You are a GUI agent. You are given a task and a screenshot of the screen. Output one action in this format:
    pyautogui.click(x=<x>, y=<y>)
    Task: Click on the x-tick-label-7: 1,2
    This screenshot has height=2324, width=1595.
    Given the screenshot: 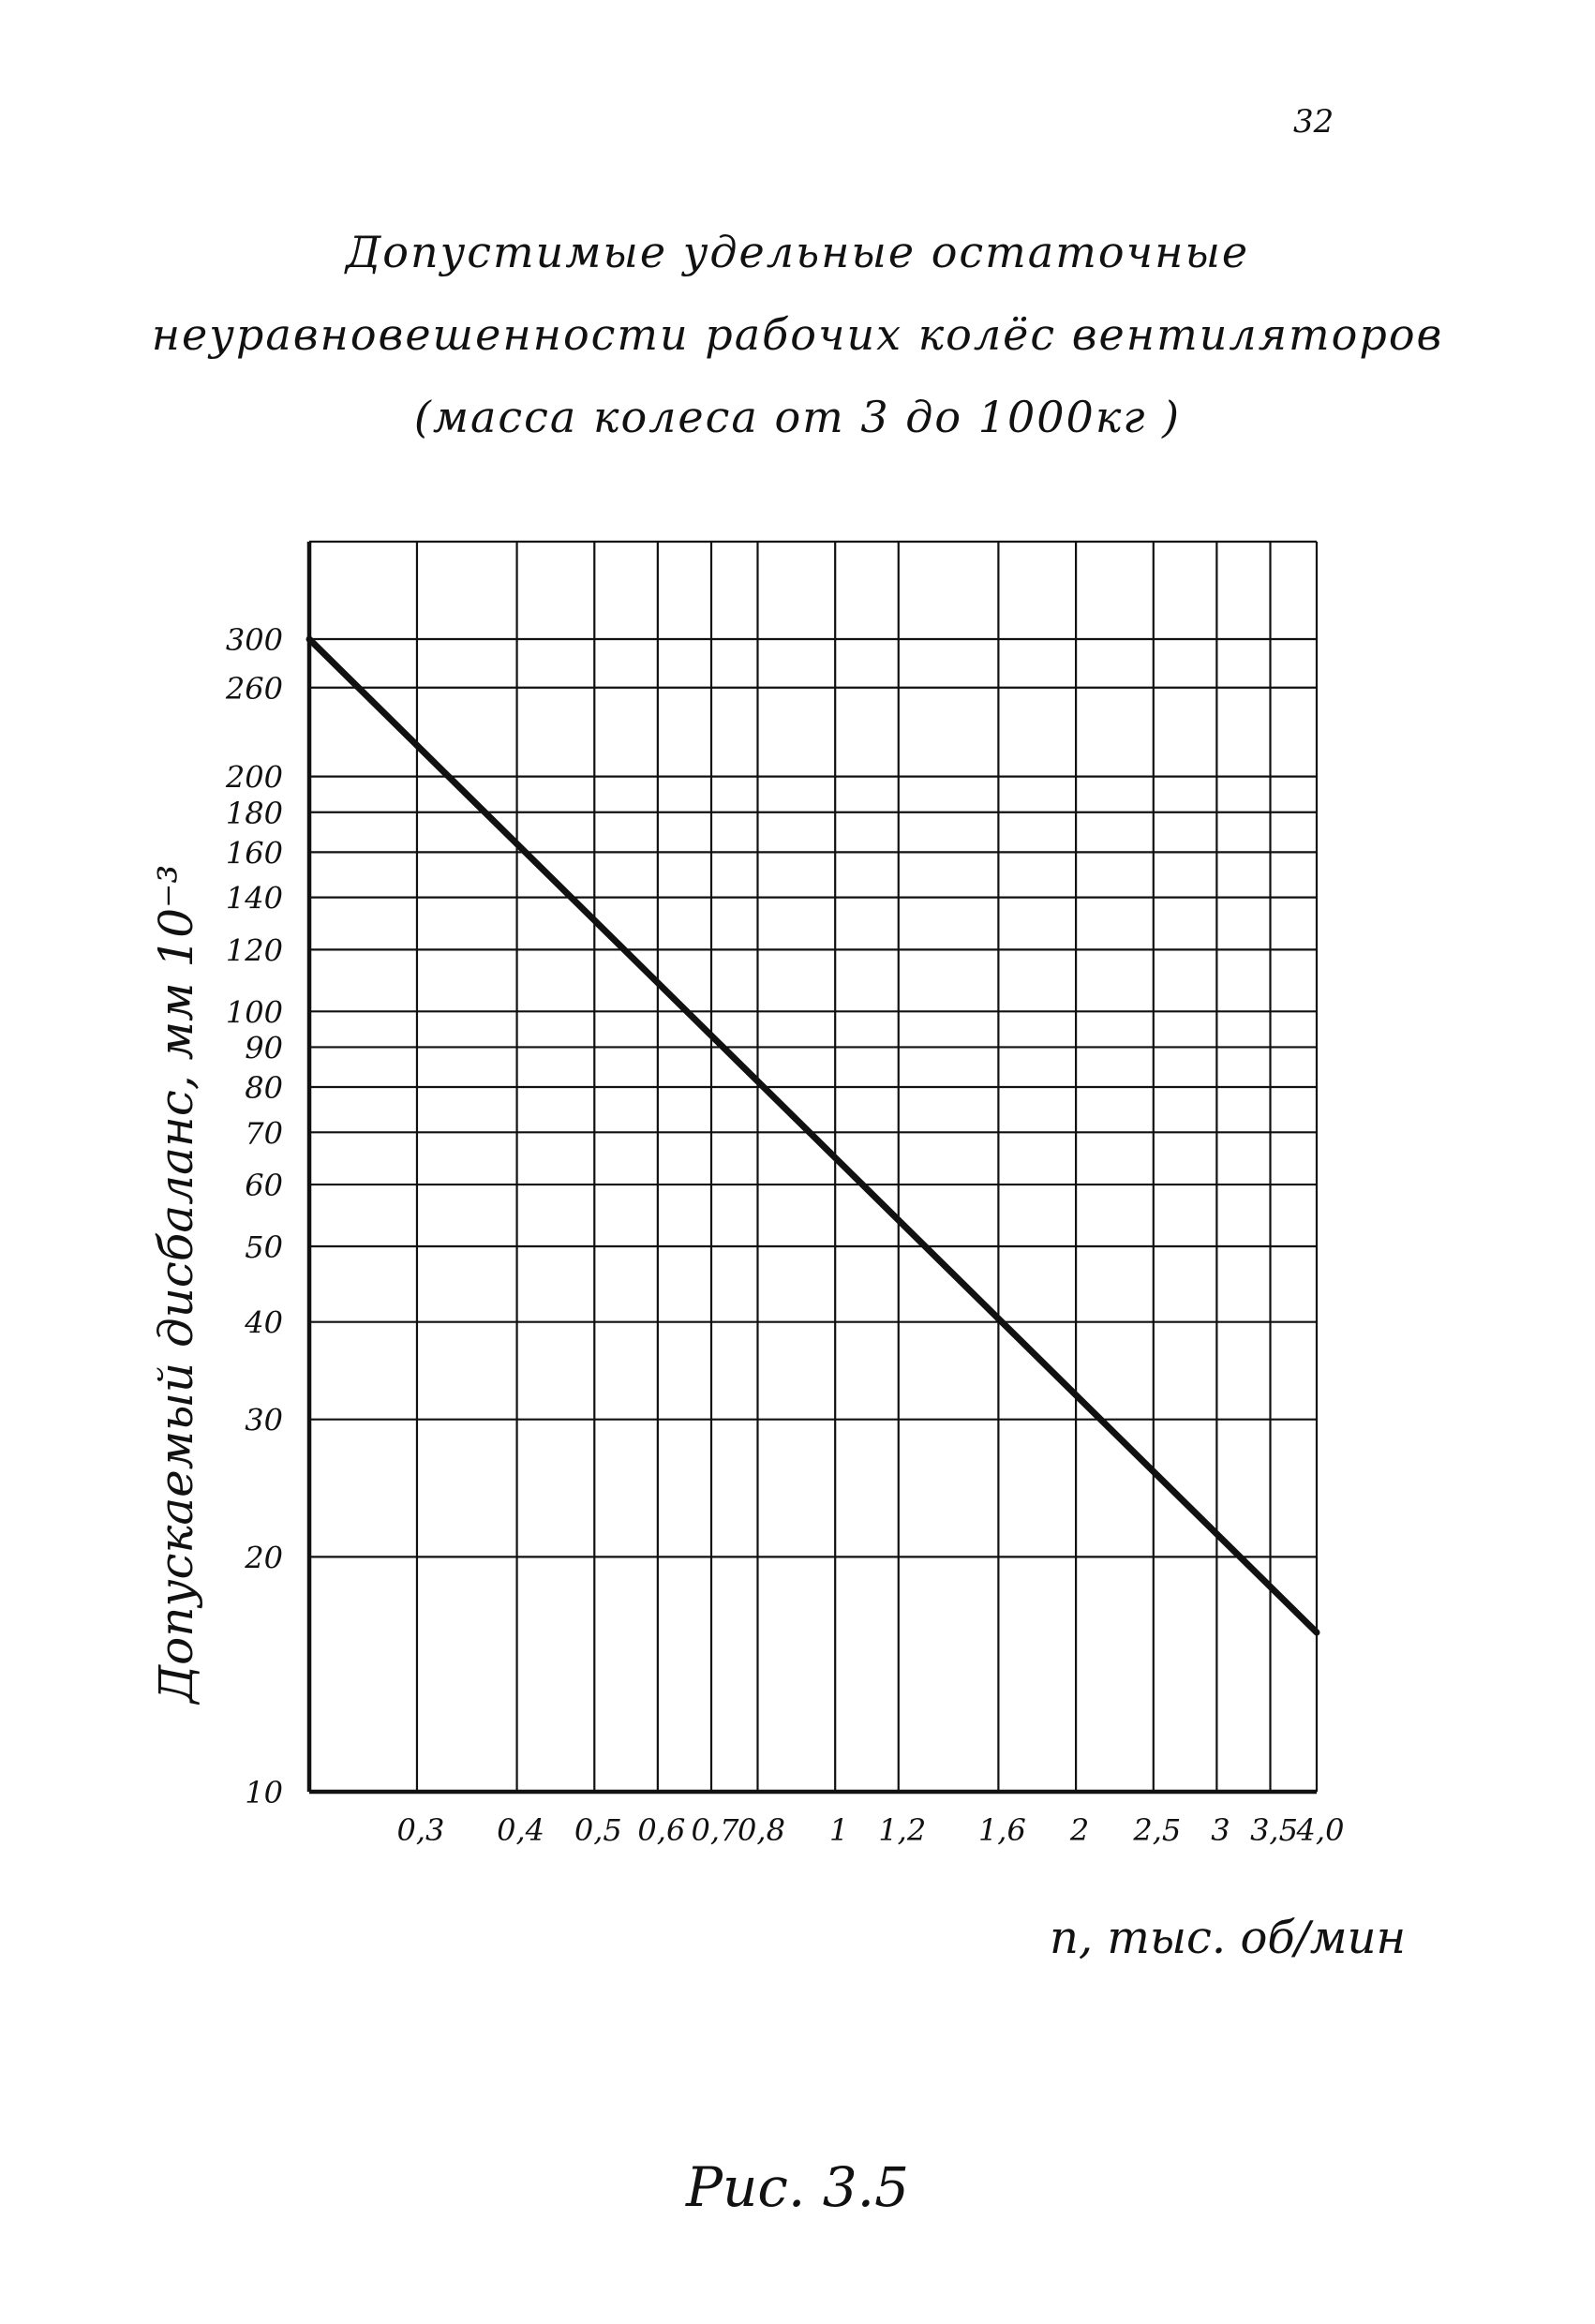 What is the action you would take?
    pyautogui.click(x=902, y=1830)
    